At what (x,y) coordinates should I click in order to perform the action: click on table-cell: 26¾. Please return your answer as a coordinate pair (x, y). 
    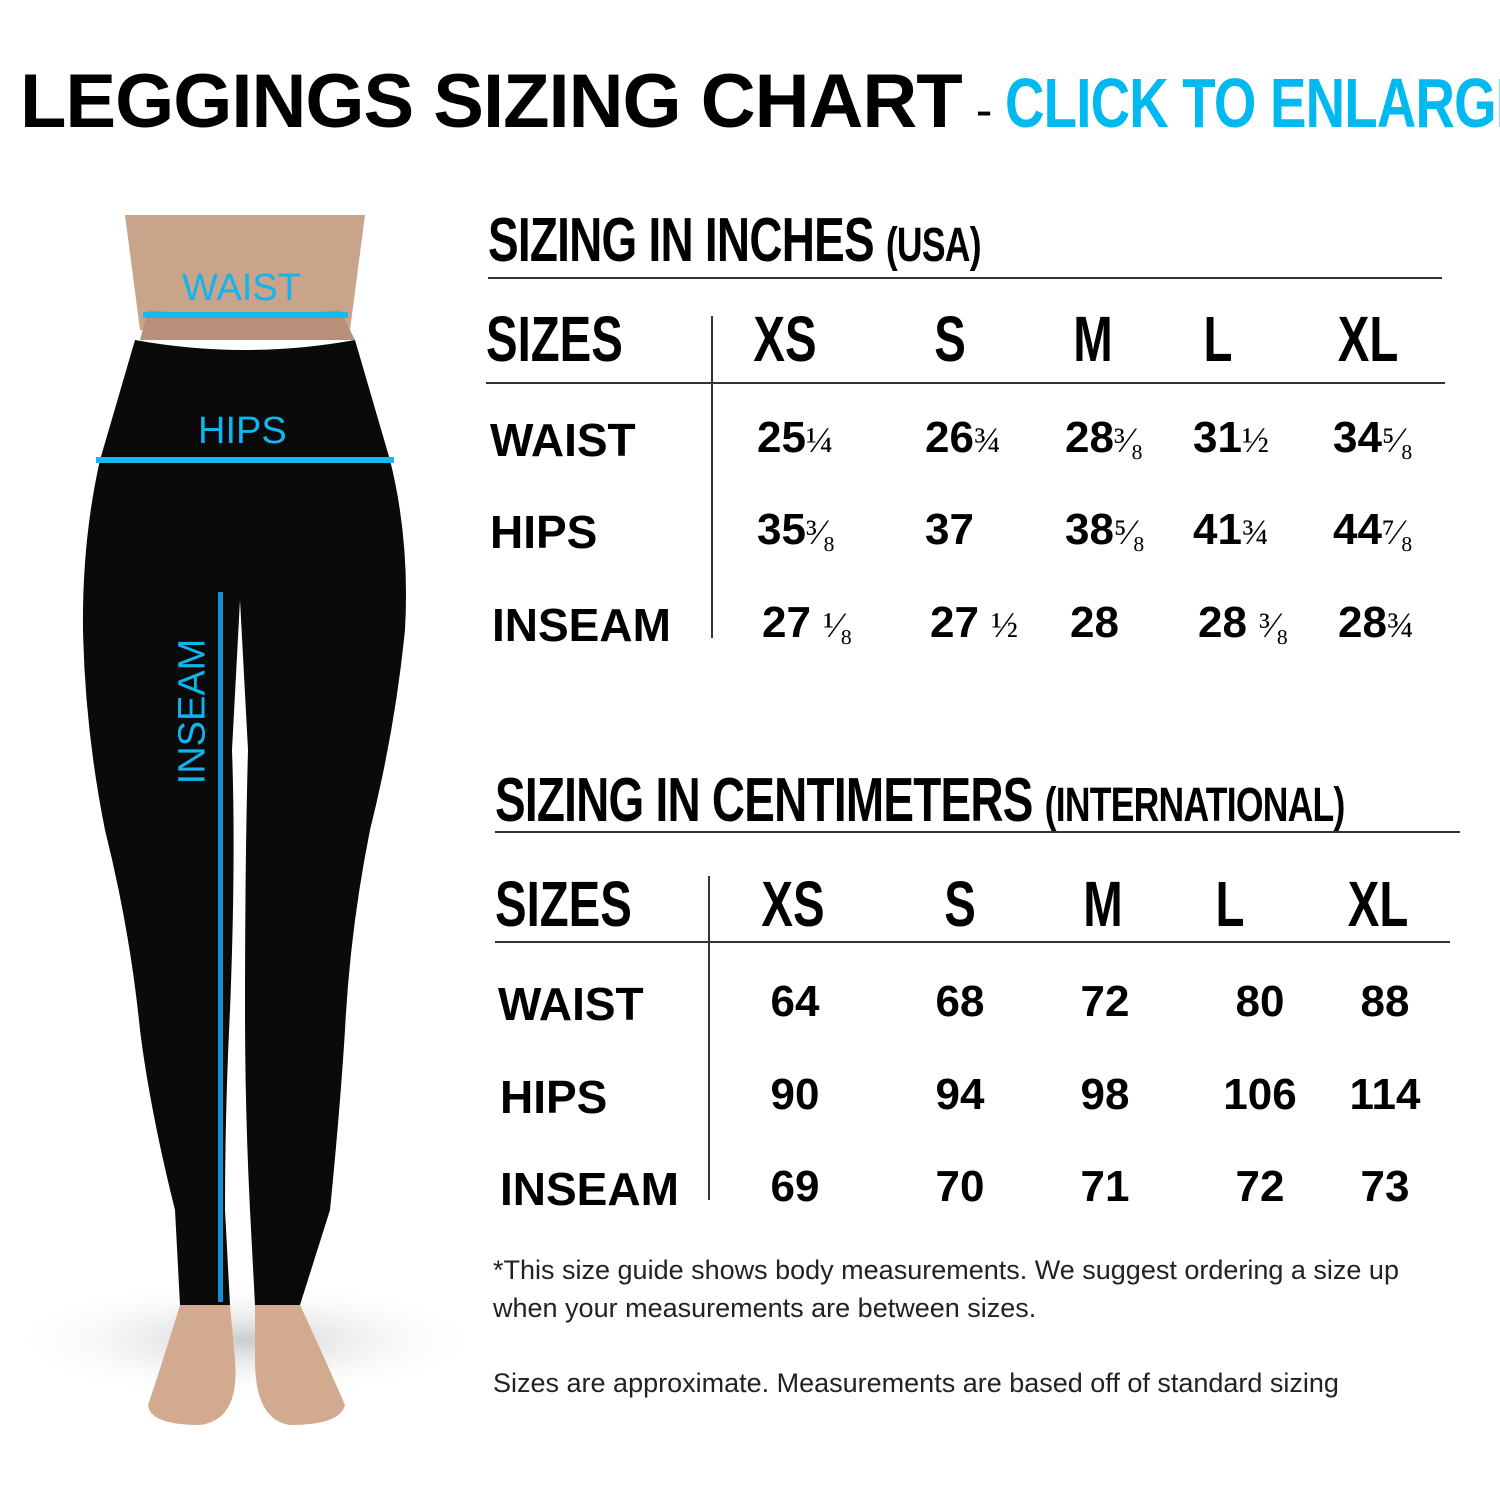
    Looking at the image, I should click on (963, 438).